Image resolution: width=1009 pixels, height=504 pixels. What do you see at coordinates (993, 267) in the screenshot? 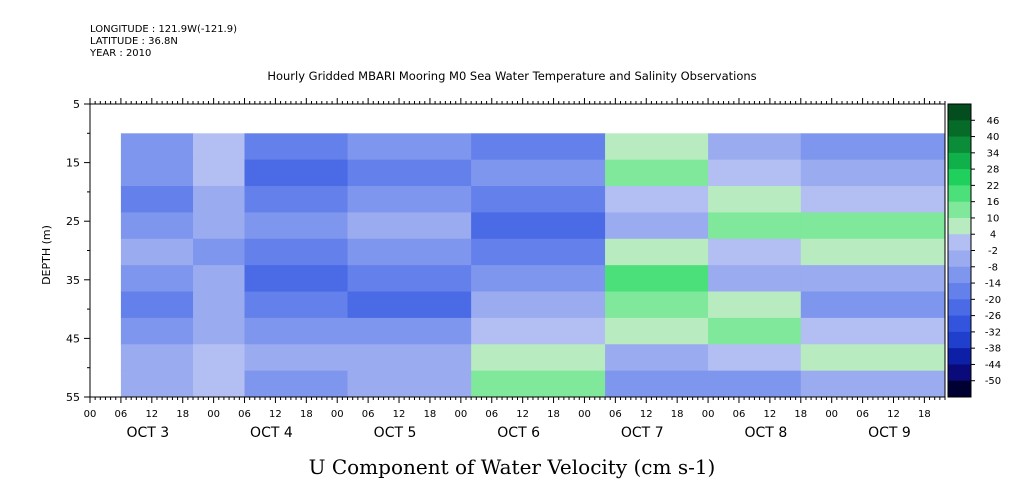
I see `colorbar-label: -8` at bounding box center [993, 267].